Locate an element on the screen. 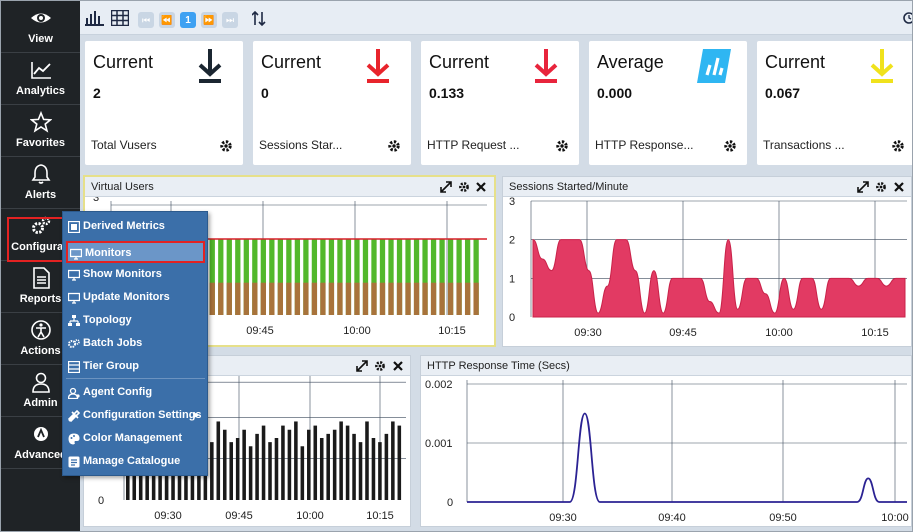 The image size is (913, 532). menu-item-label: Manage Catalogue is located at coordinates (132, 461).